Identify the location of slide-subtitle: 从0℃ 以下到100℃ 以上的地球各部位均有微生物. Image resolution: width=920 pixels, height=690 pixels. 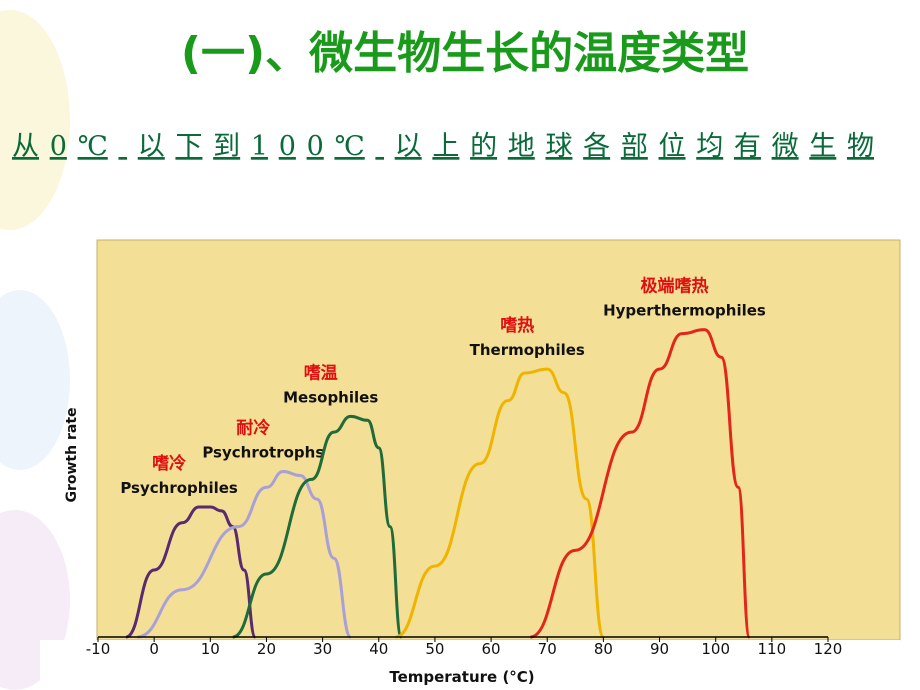
(443, 146).